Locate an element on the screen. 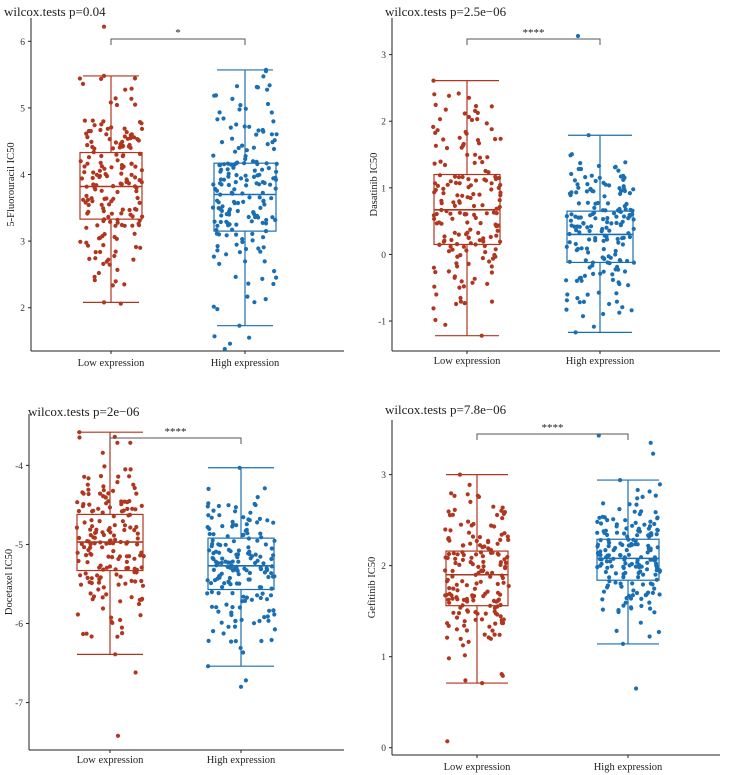 The image size is (743, 775). significance-label: **** is located at coordinates (553, 428).